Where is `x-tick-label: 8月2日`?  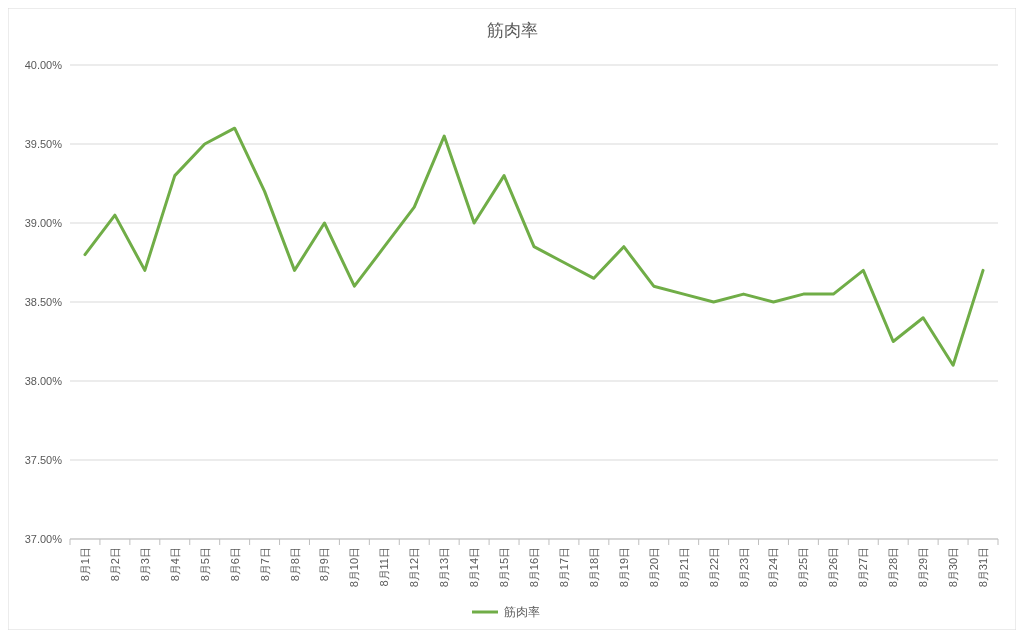
x-tick-label: 8月2日 is located at coordinates (114, 564).